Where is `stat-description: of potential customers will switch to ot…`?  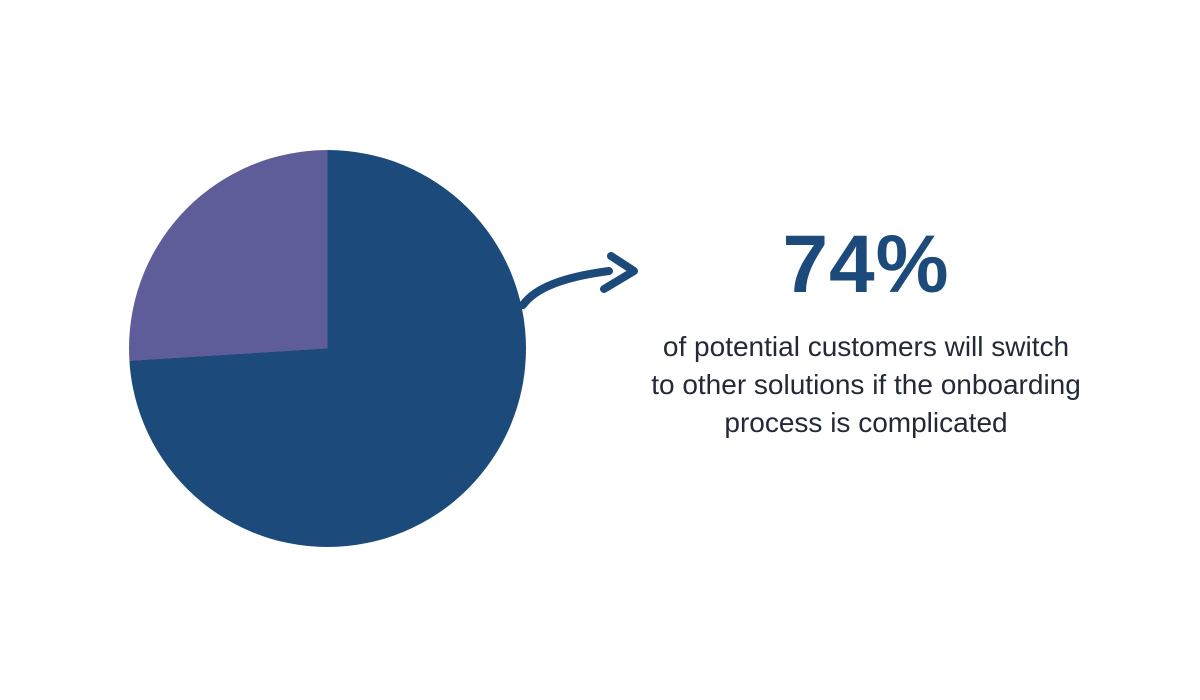 stat-description: of potential customers will switch to ot… is located at coordinates (866, 384).